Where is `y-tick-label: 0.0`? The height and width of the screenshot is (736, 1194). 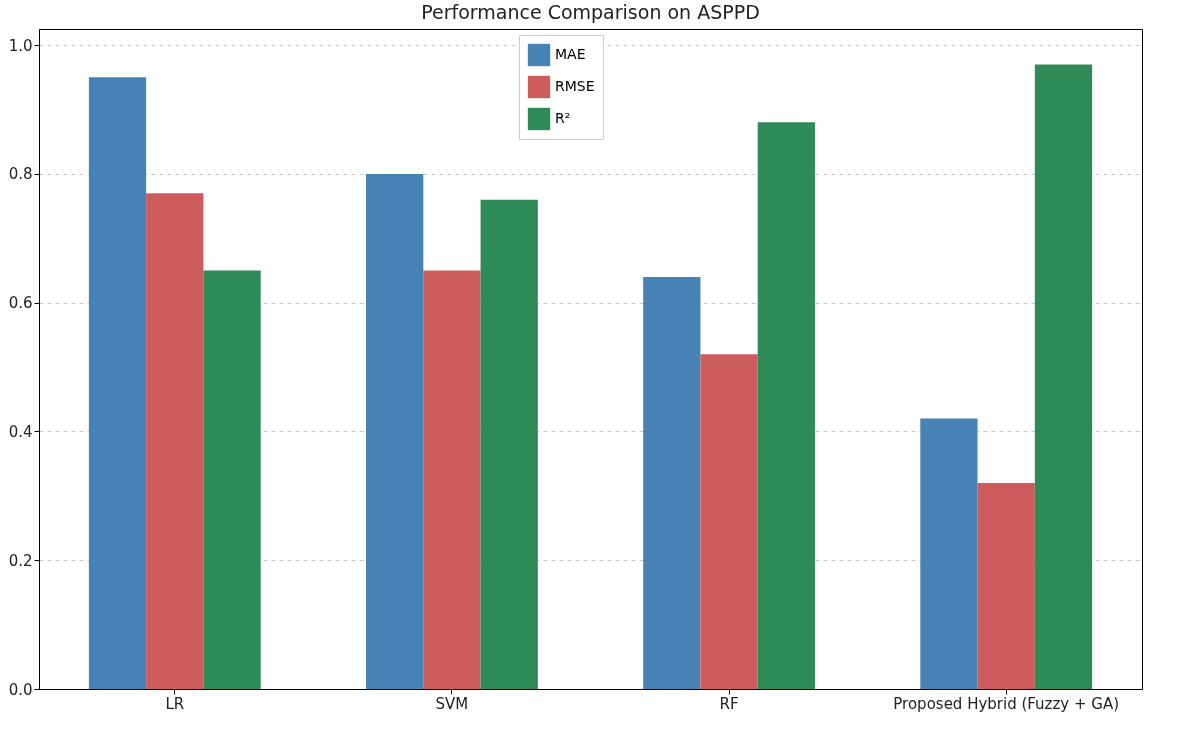
y-tick-label: 0.0 is located at coordinates (20, 689).